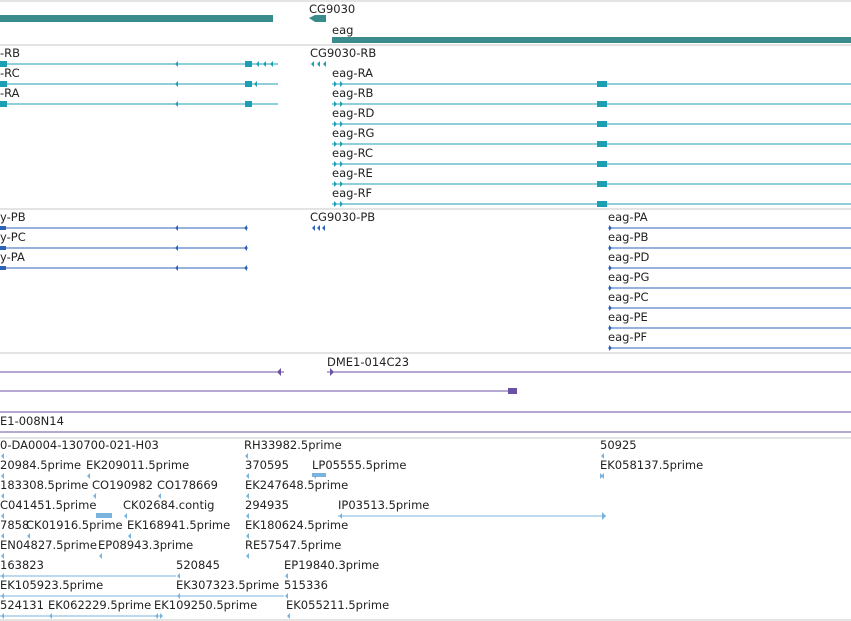 The width and height of the screenshot is (851, 621). Describe the element at coordinates (168, 505) in the screenshot. I see `est-label: CK02684.contig` at that location.